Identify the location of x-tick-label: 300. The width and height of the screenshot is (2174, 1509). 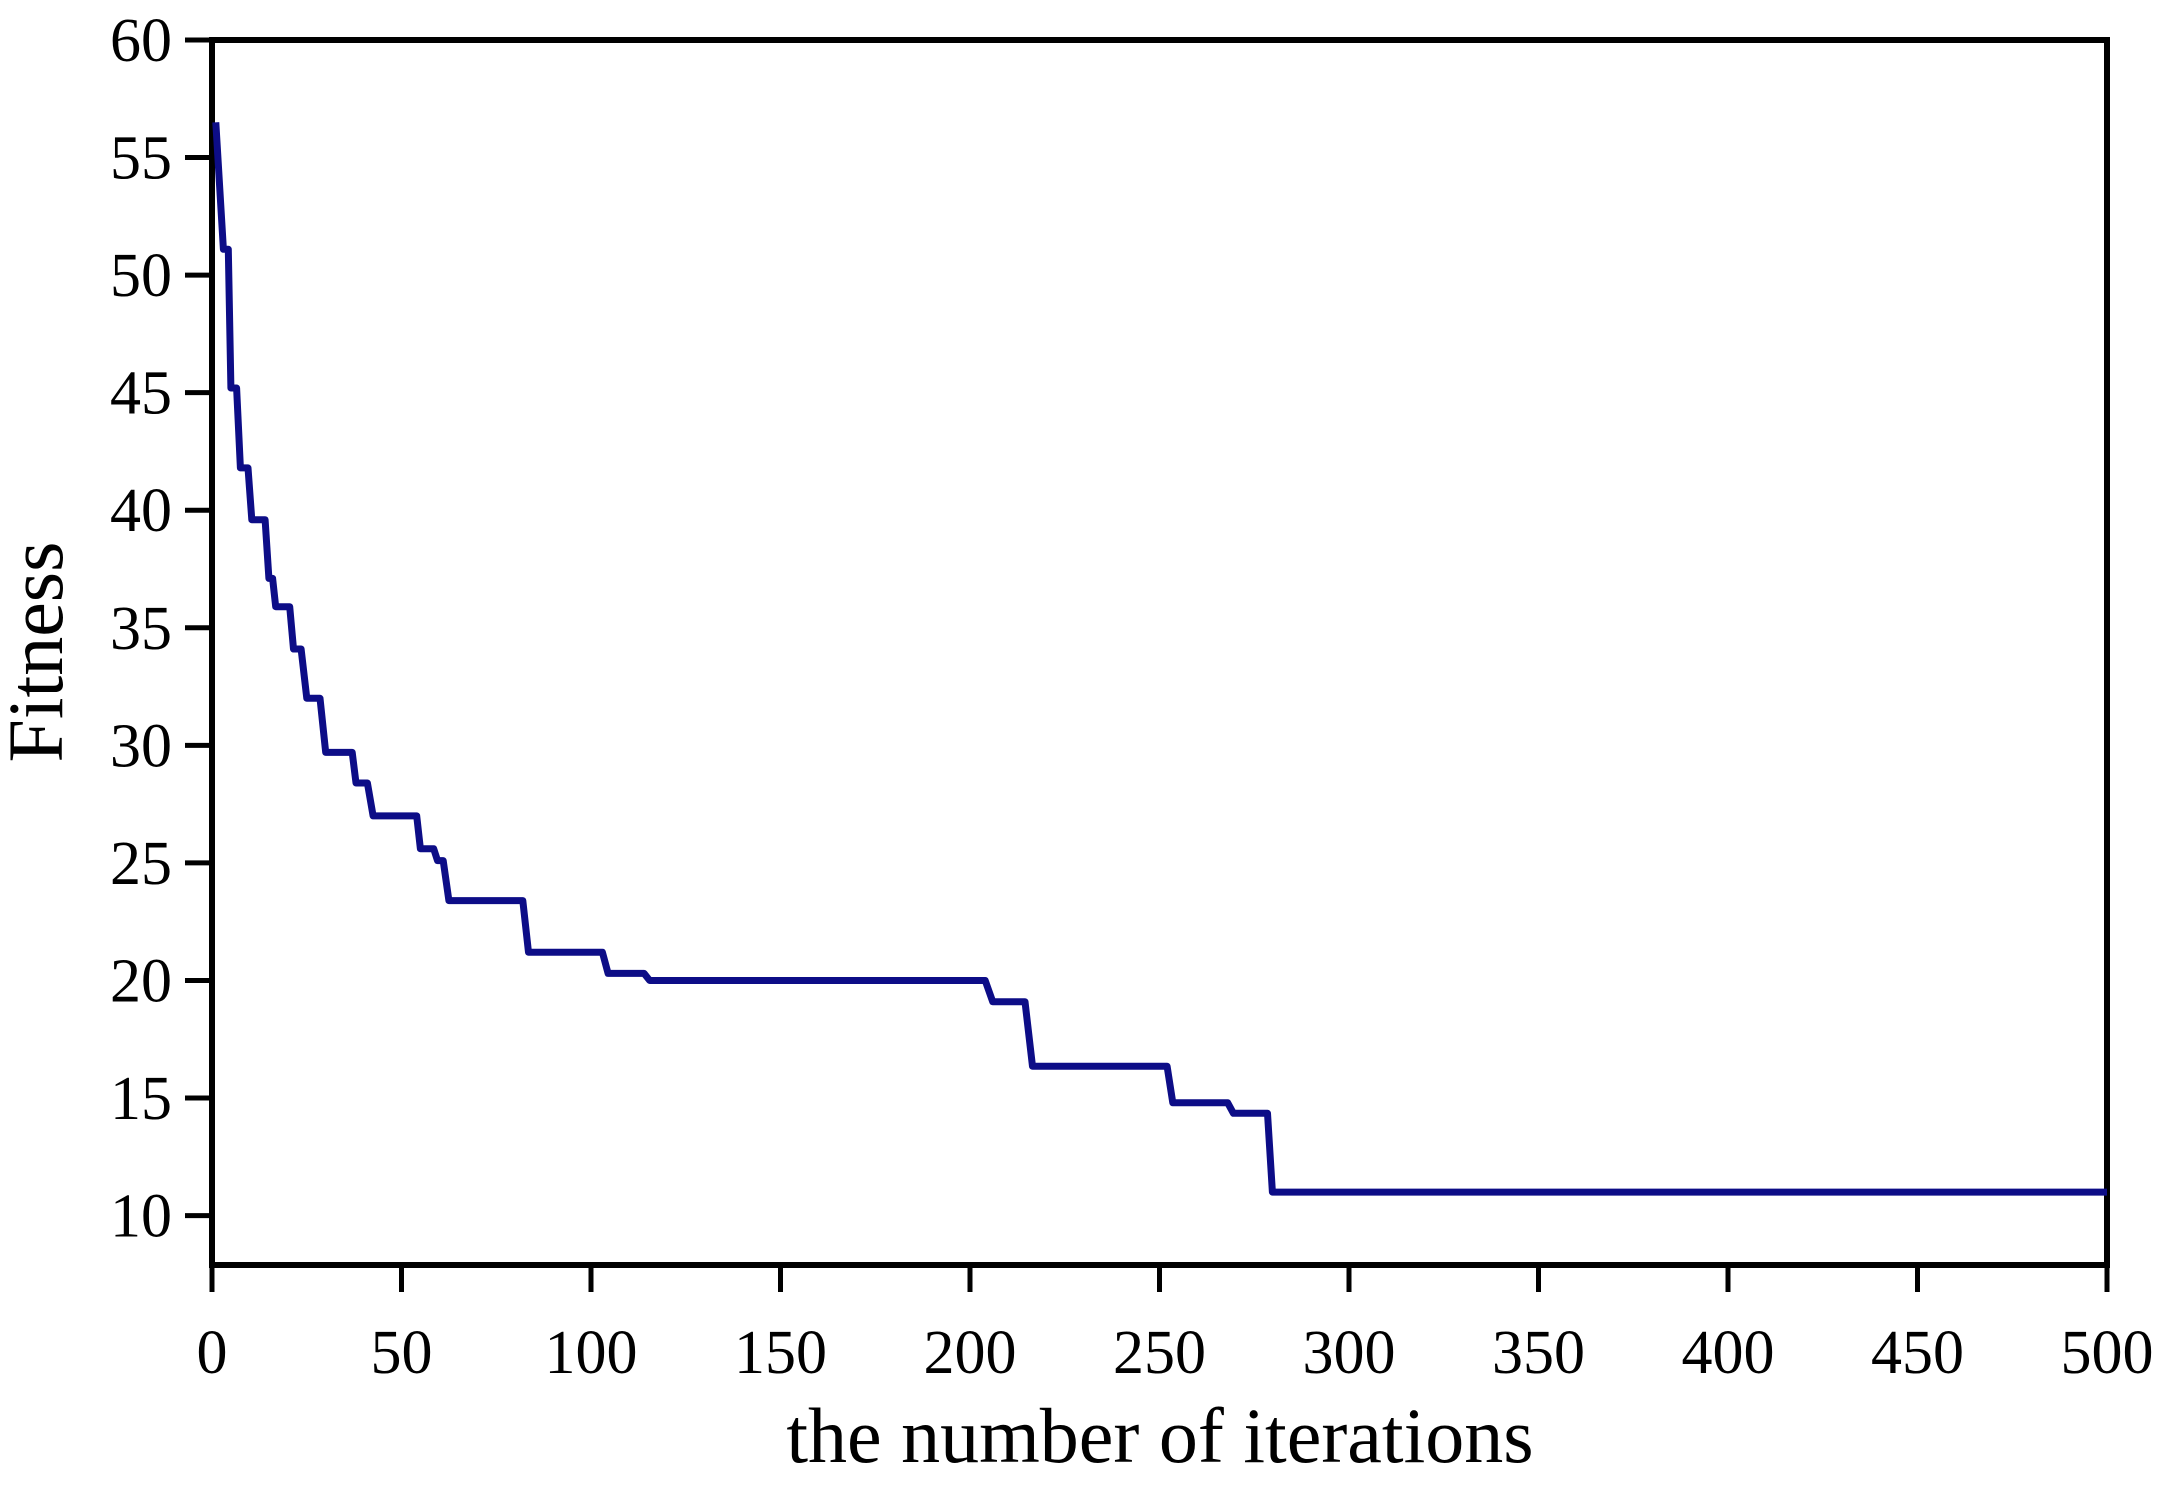
(1349, 1353).